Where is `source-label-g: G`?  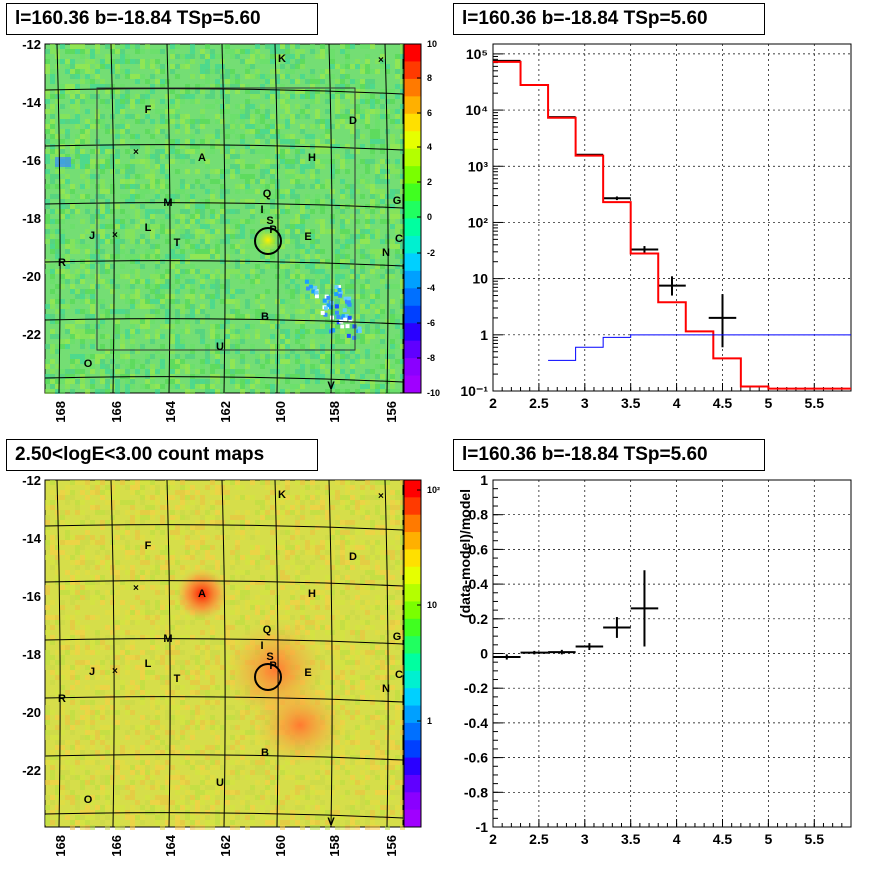
source-label-g: G is located at coordinates (397, 637).